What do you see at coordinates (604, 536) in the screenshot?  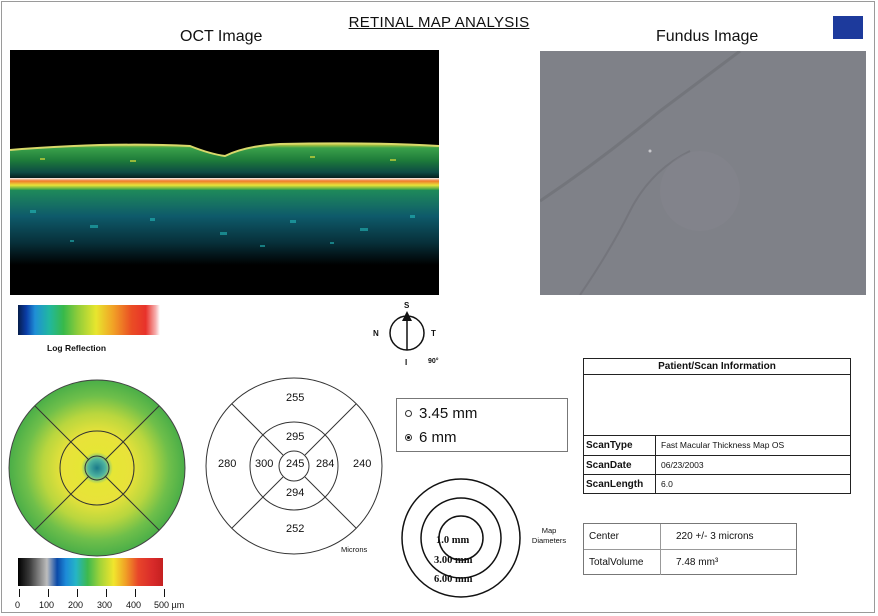 I see `center-key: Center` at bounding box center [604, 536].